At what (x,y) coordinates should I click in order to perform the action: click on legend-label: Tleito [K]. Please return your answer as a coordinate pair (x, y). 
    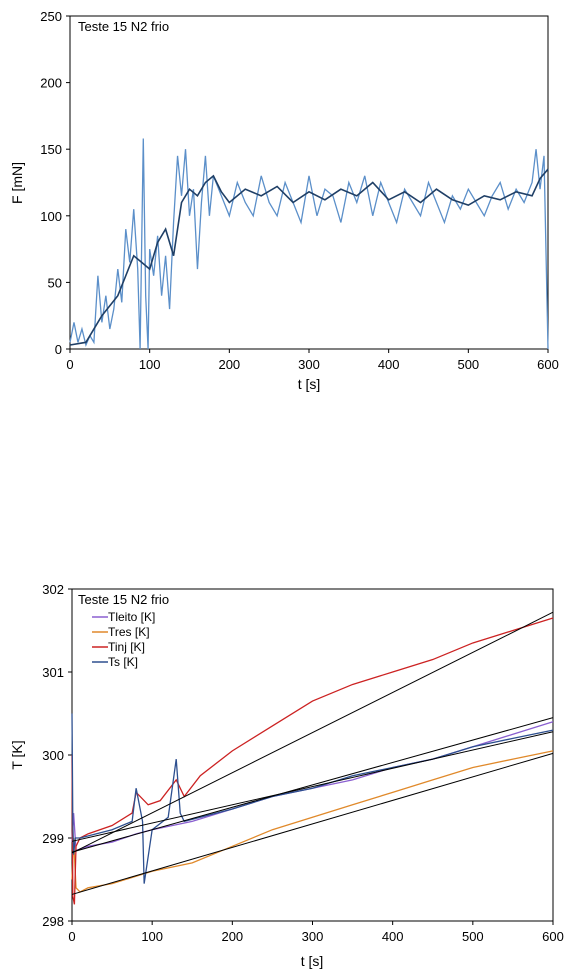
    Looking at the image, I should click on (131, 617).